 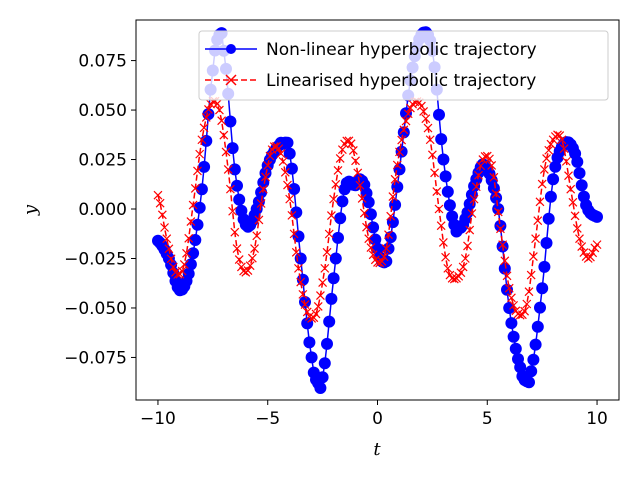 I want to click on y-tick-label: −0.050, so click(x=95, y=309).